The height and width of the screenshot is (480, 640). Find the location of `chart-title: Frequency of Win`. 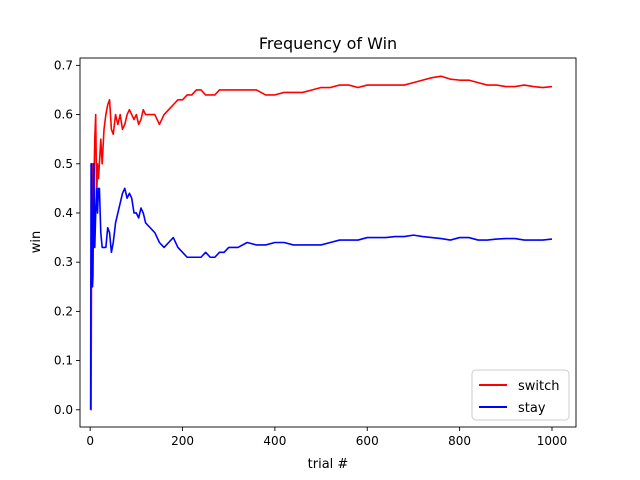

chart-title: Frequency of Win is located at coordinates (328, 43).